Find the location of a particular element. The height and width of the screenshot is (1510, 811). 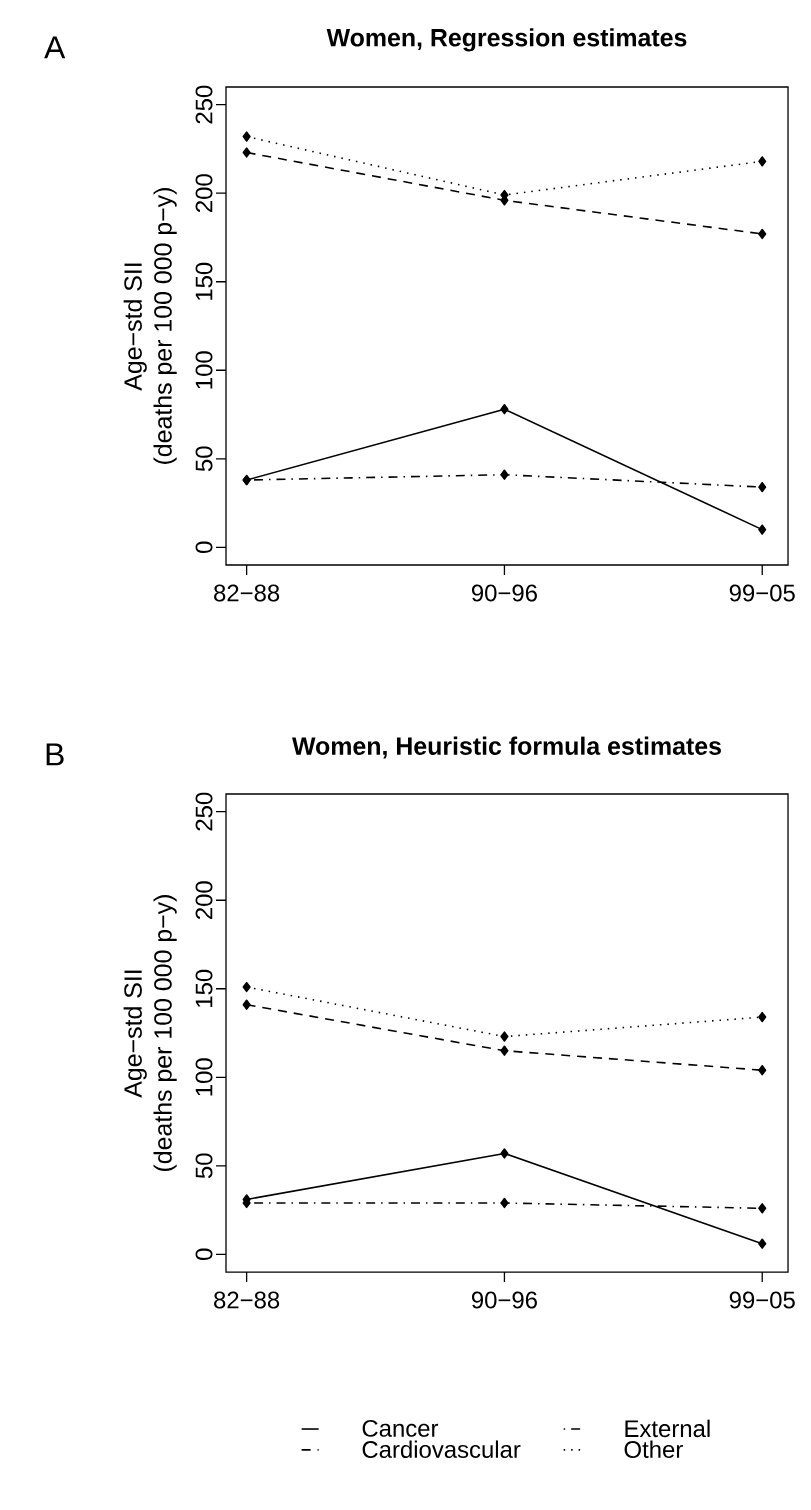

chart-title: Women, Regression estimates is located at coordinates (506, 40).